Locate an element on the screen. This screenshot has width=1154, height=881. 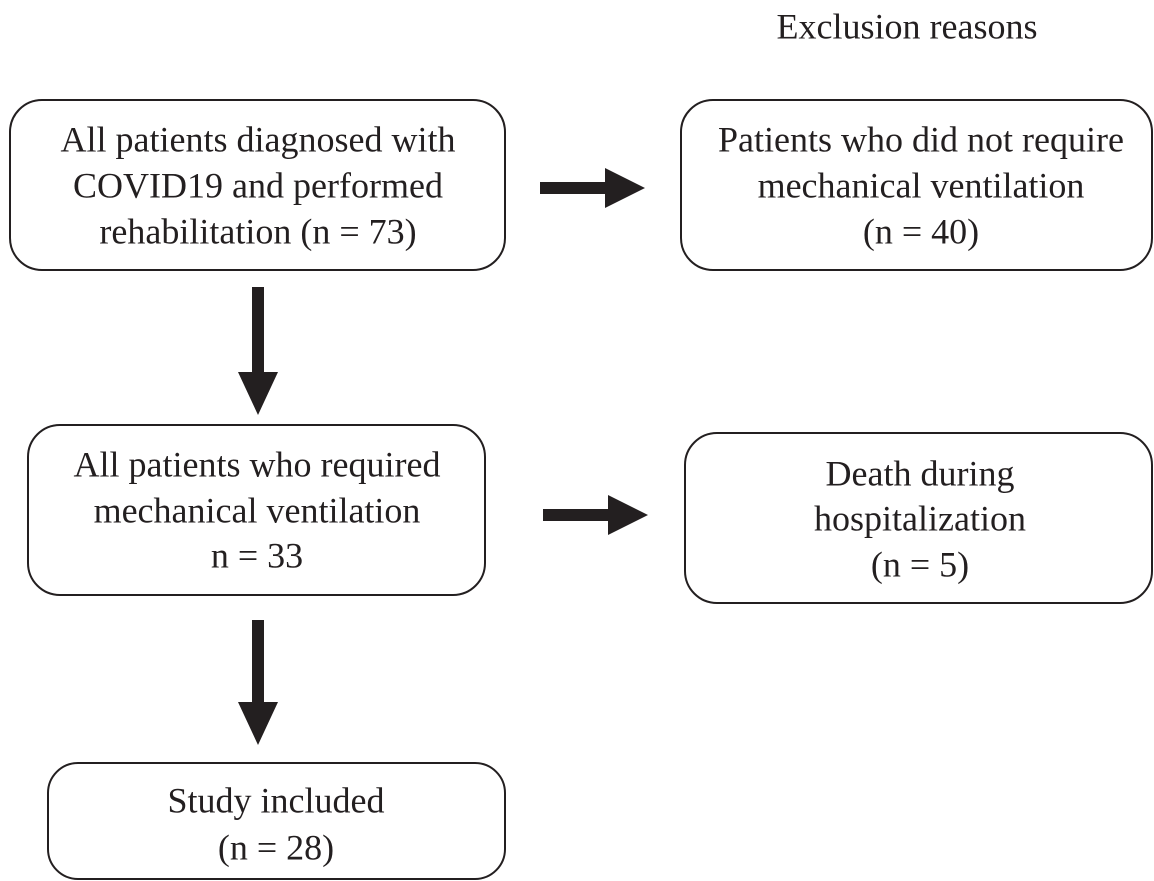
node-text: n = 33 is located at coordinates (257, 555).